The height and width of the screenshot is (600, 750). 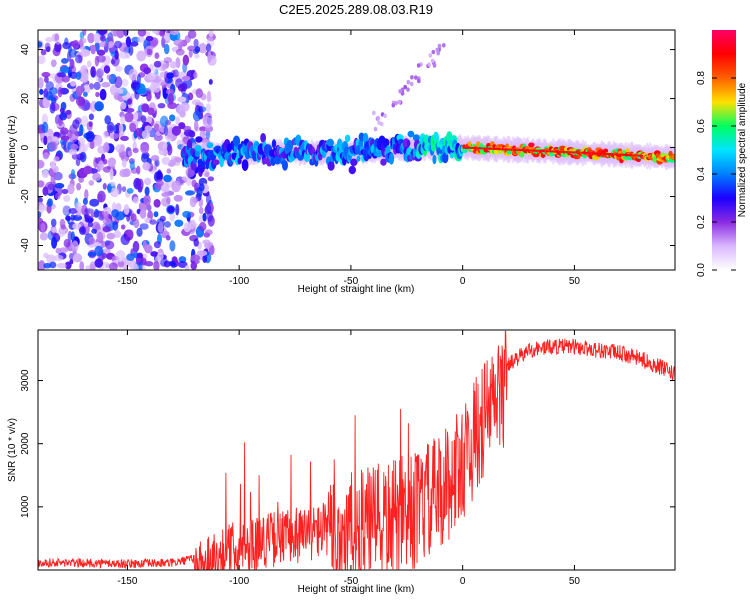 What do you see at coordinates (575, 581) in the screenshot?
I see `x-tick-label: 50` at bounding box center [575, 581].